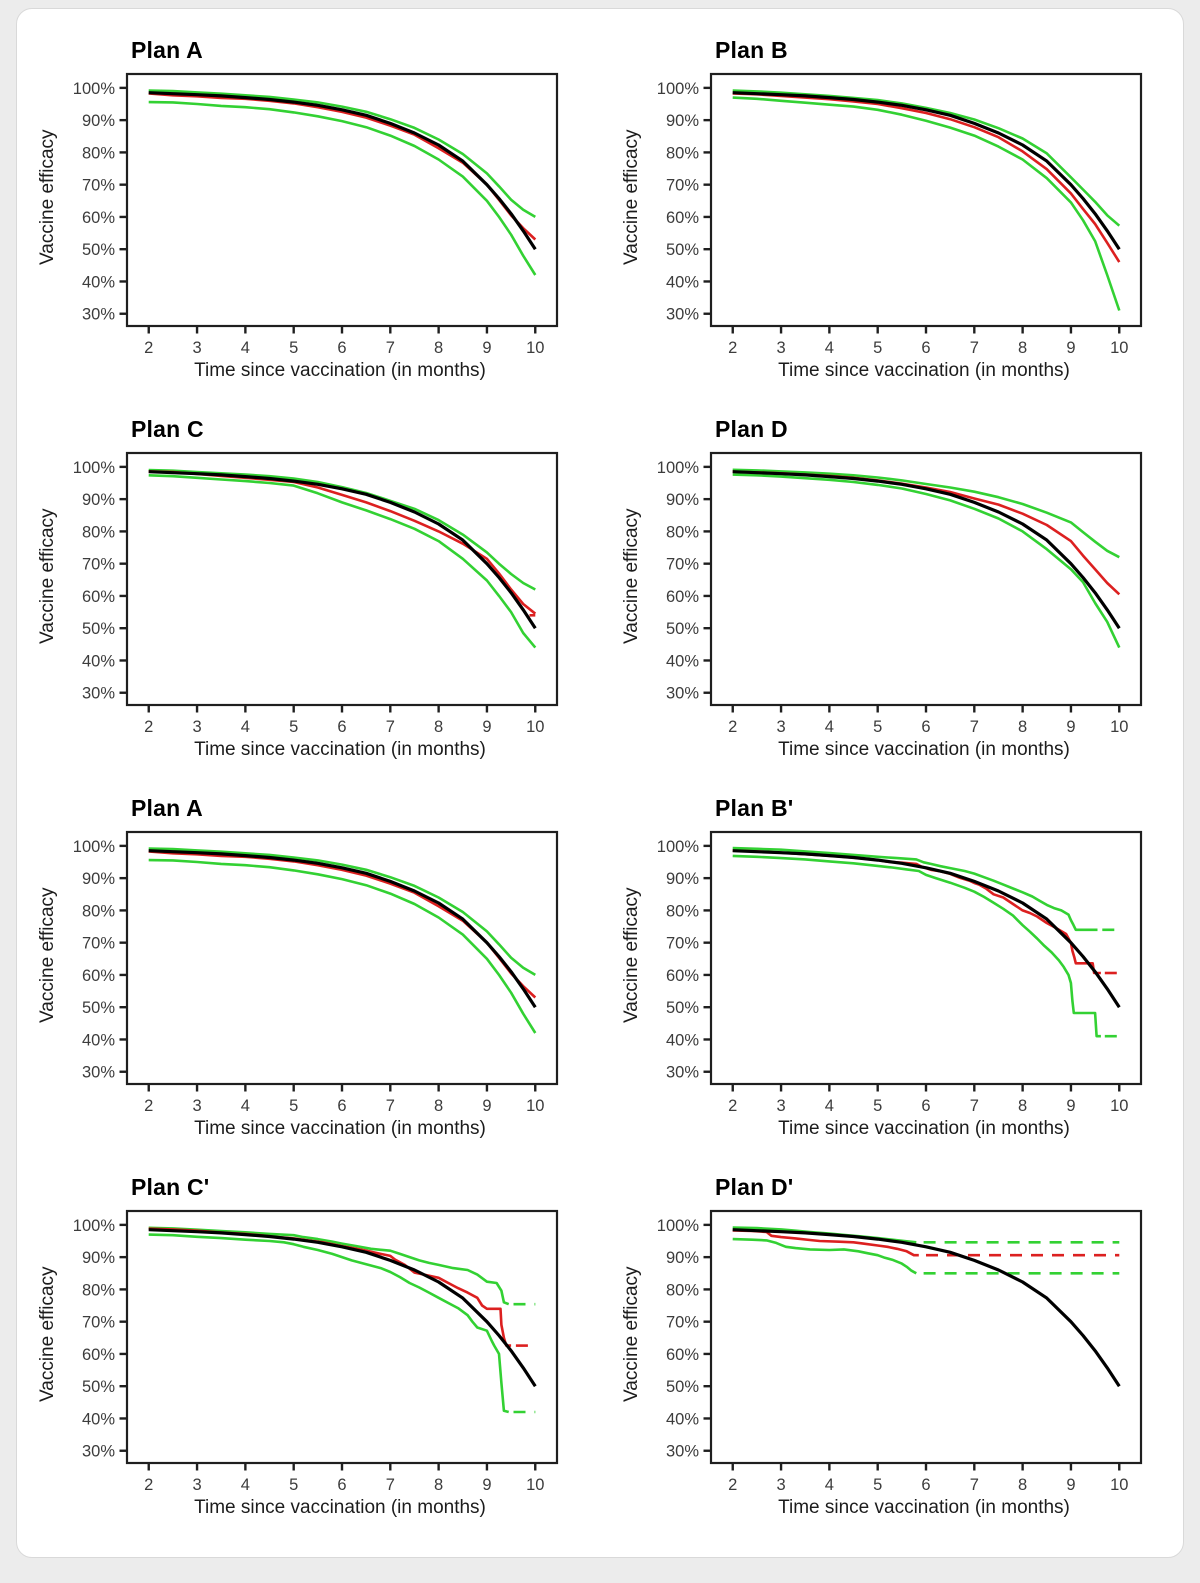 The width and height of the screenshot is (1200, 1583). I want to click on plan-b-chart: 100% 90% 80% 70% 60% 50% 40% 30% 2 3 4 5 6 7 8 9 10, so click(900, 214).